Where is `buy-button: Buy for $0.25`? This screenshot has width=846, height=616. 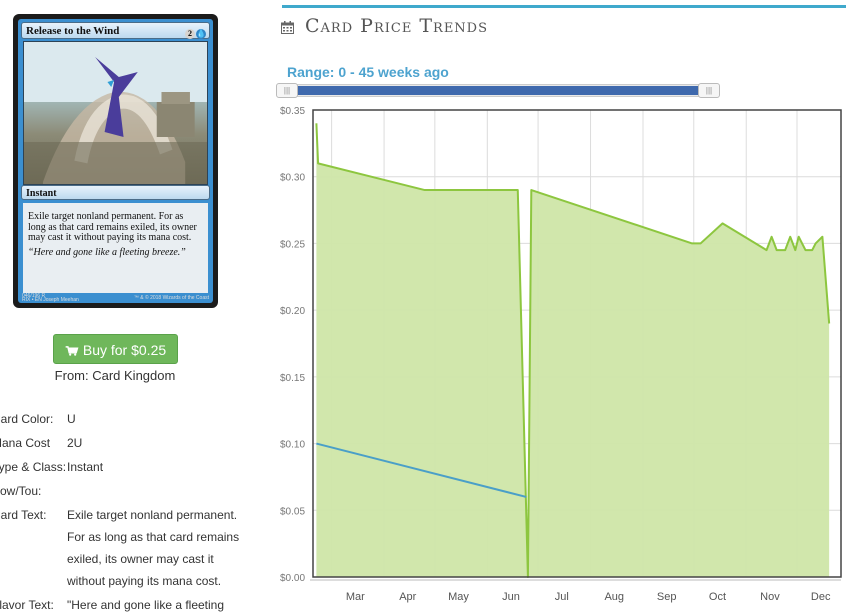
buy-button: Buy for $0.25 is located at coordinates (115, 349).